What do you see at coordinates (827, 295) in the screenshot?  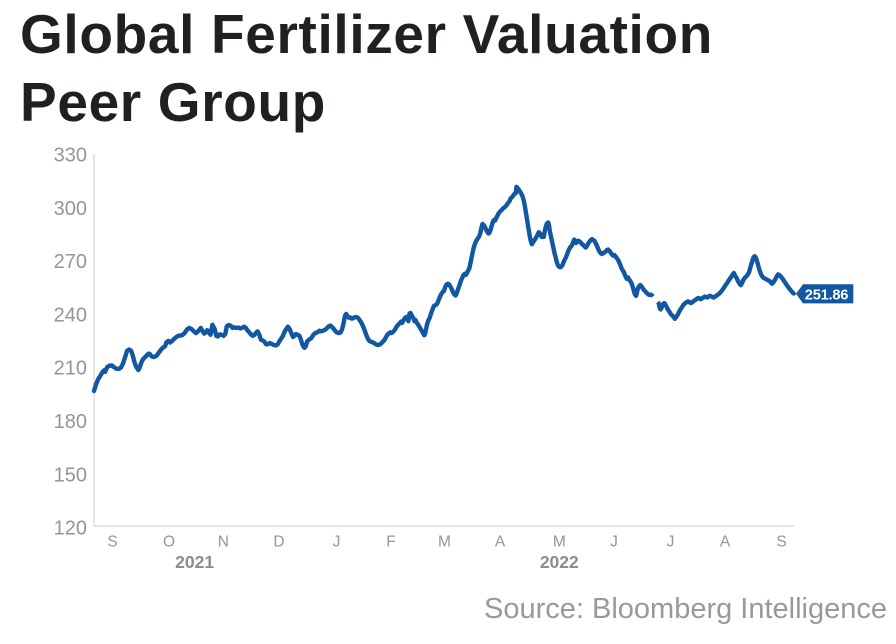 I see `svg-text: 251.86` at bounding box center [827, 295].